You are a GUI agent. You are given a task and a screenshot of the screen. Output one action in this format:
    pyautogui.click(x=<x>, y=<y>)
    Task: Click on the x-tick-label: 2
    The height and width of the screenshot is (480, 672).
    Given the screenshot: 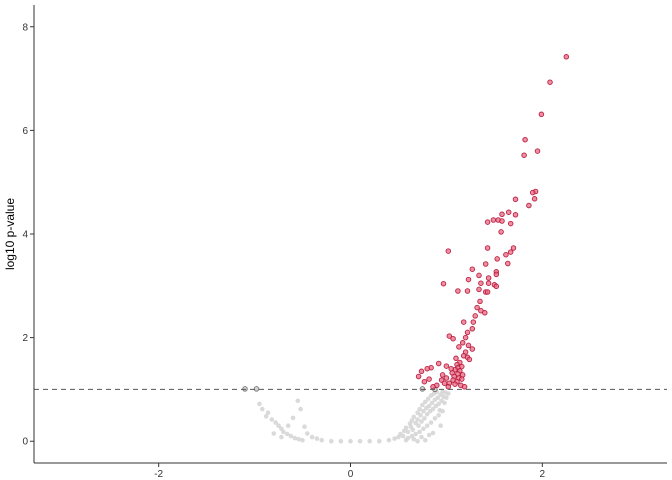 What is the action you would take?
    pyautogui.click(x=543, y=474)
    